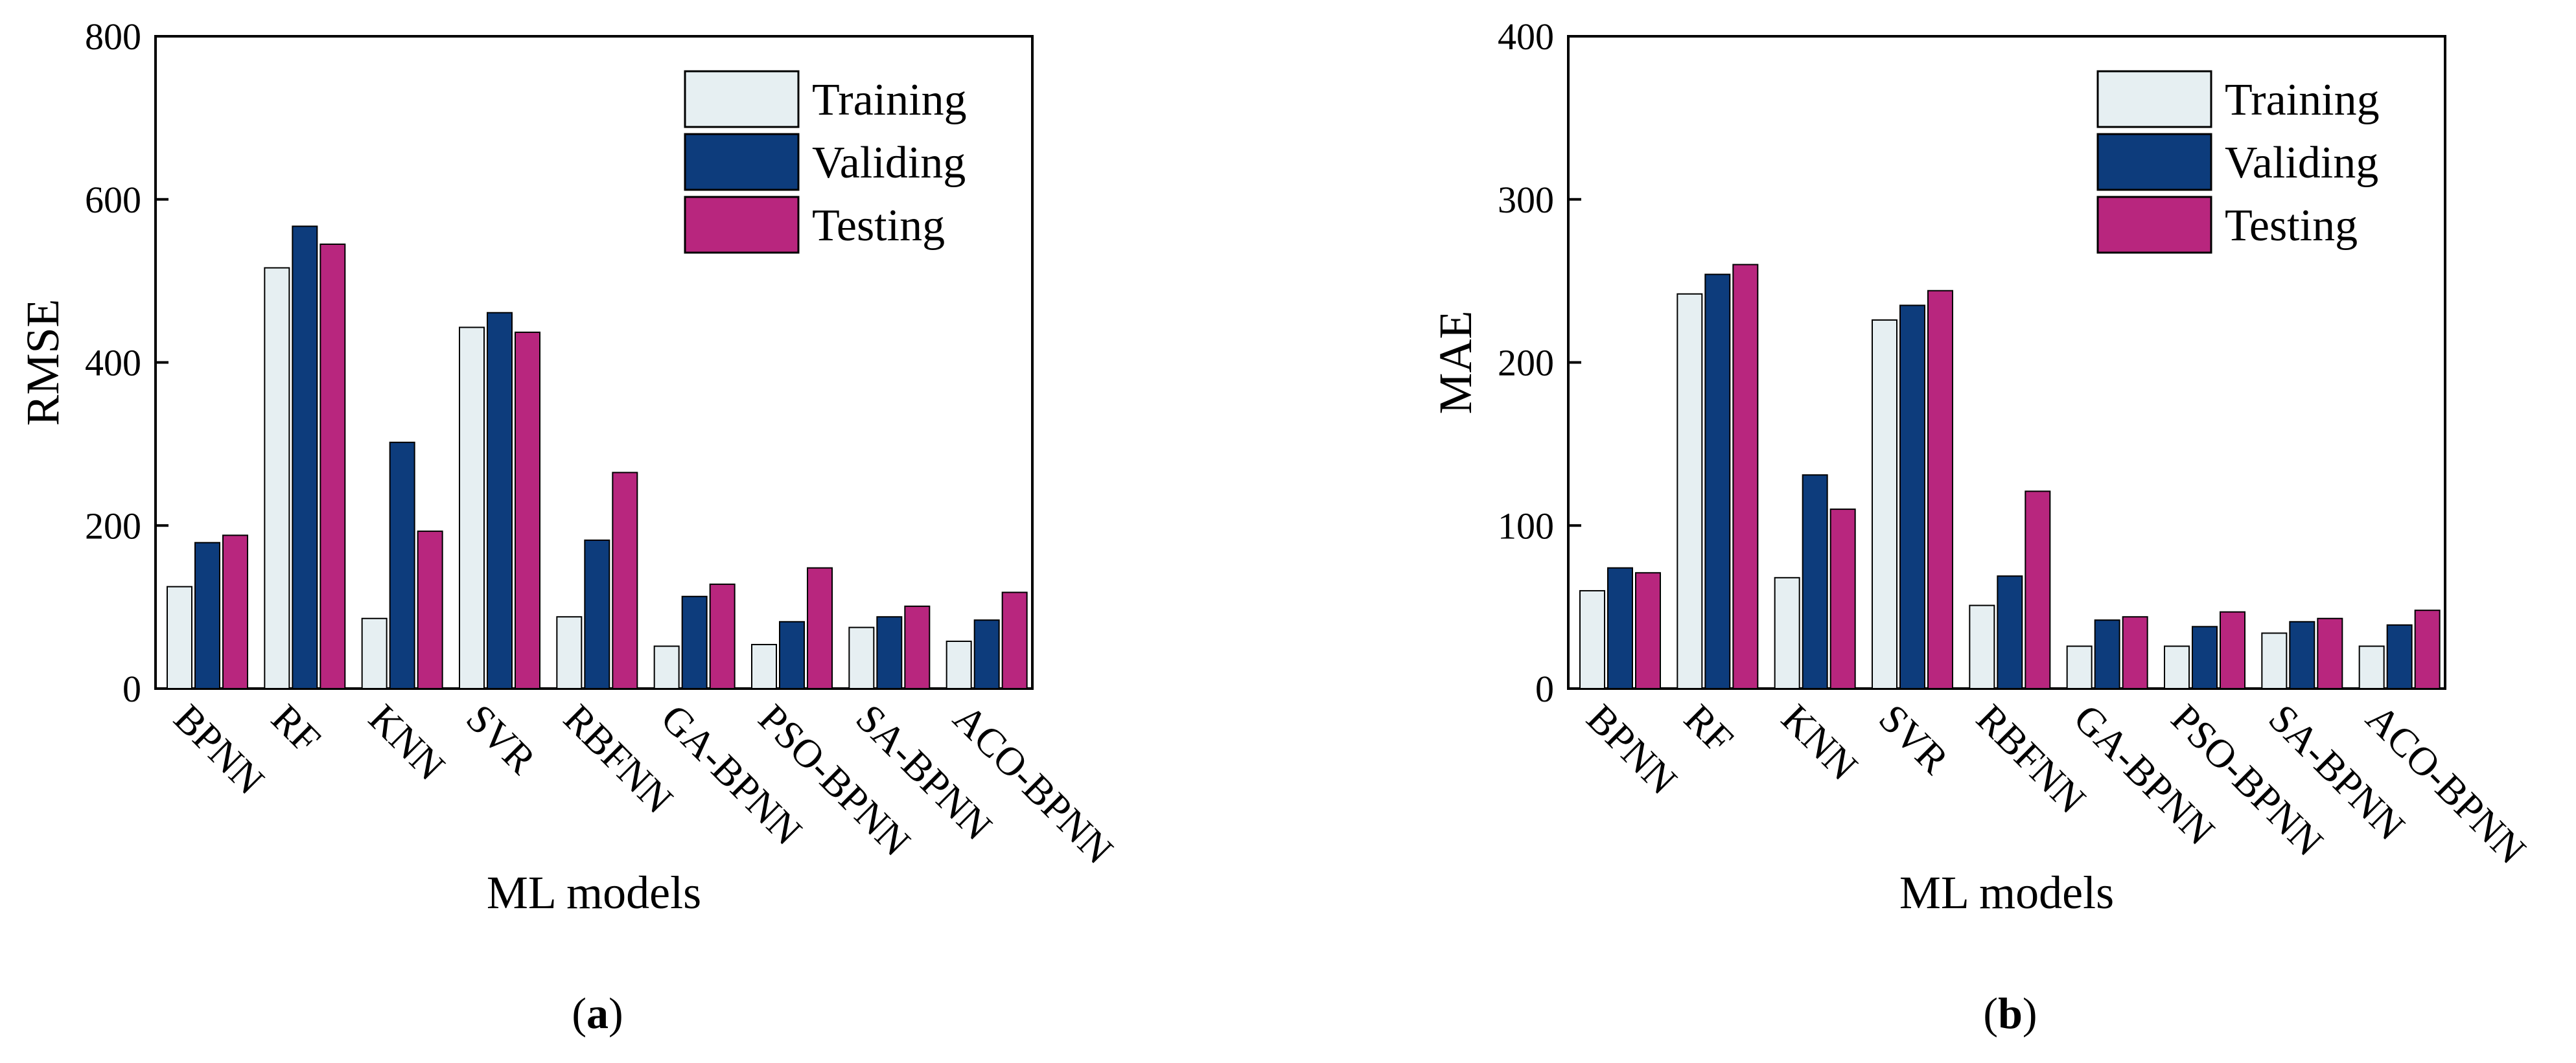 The height and width of the screenshot is (1063, 2576). I want to click on y-tick-label: 600, so click(113, 200).